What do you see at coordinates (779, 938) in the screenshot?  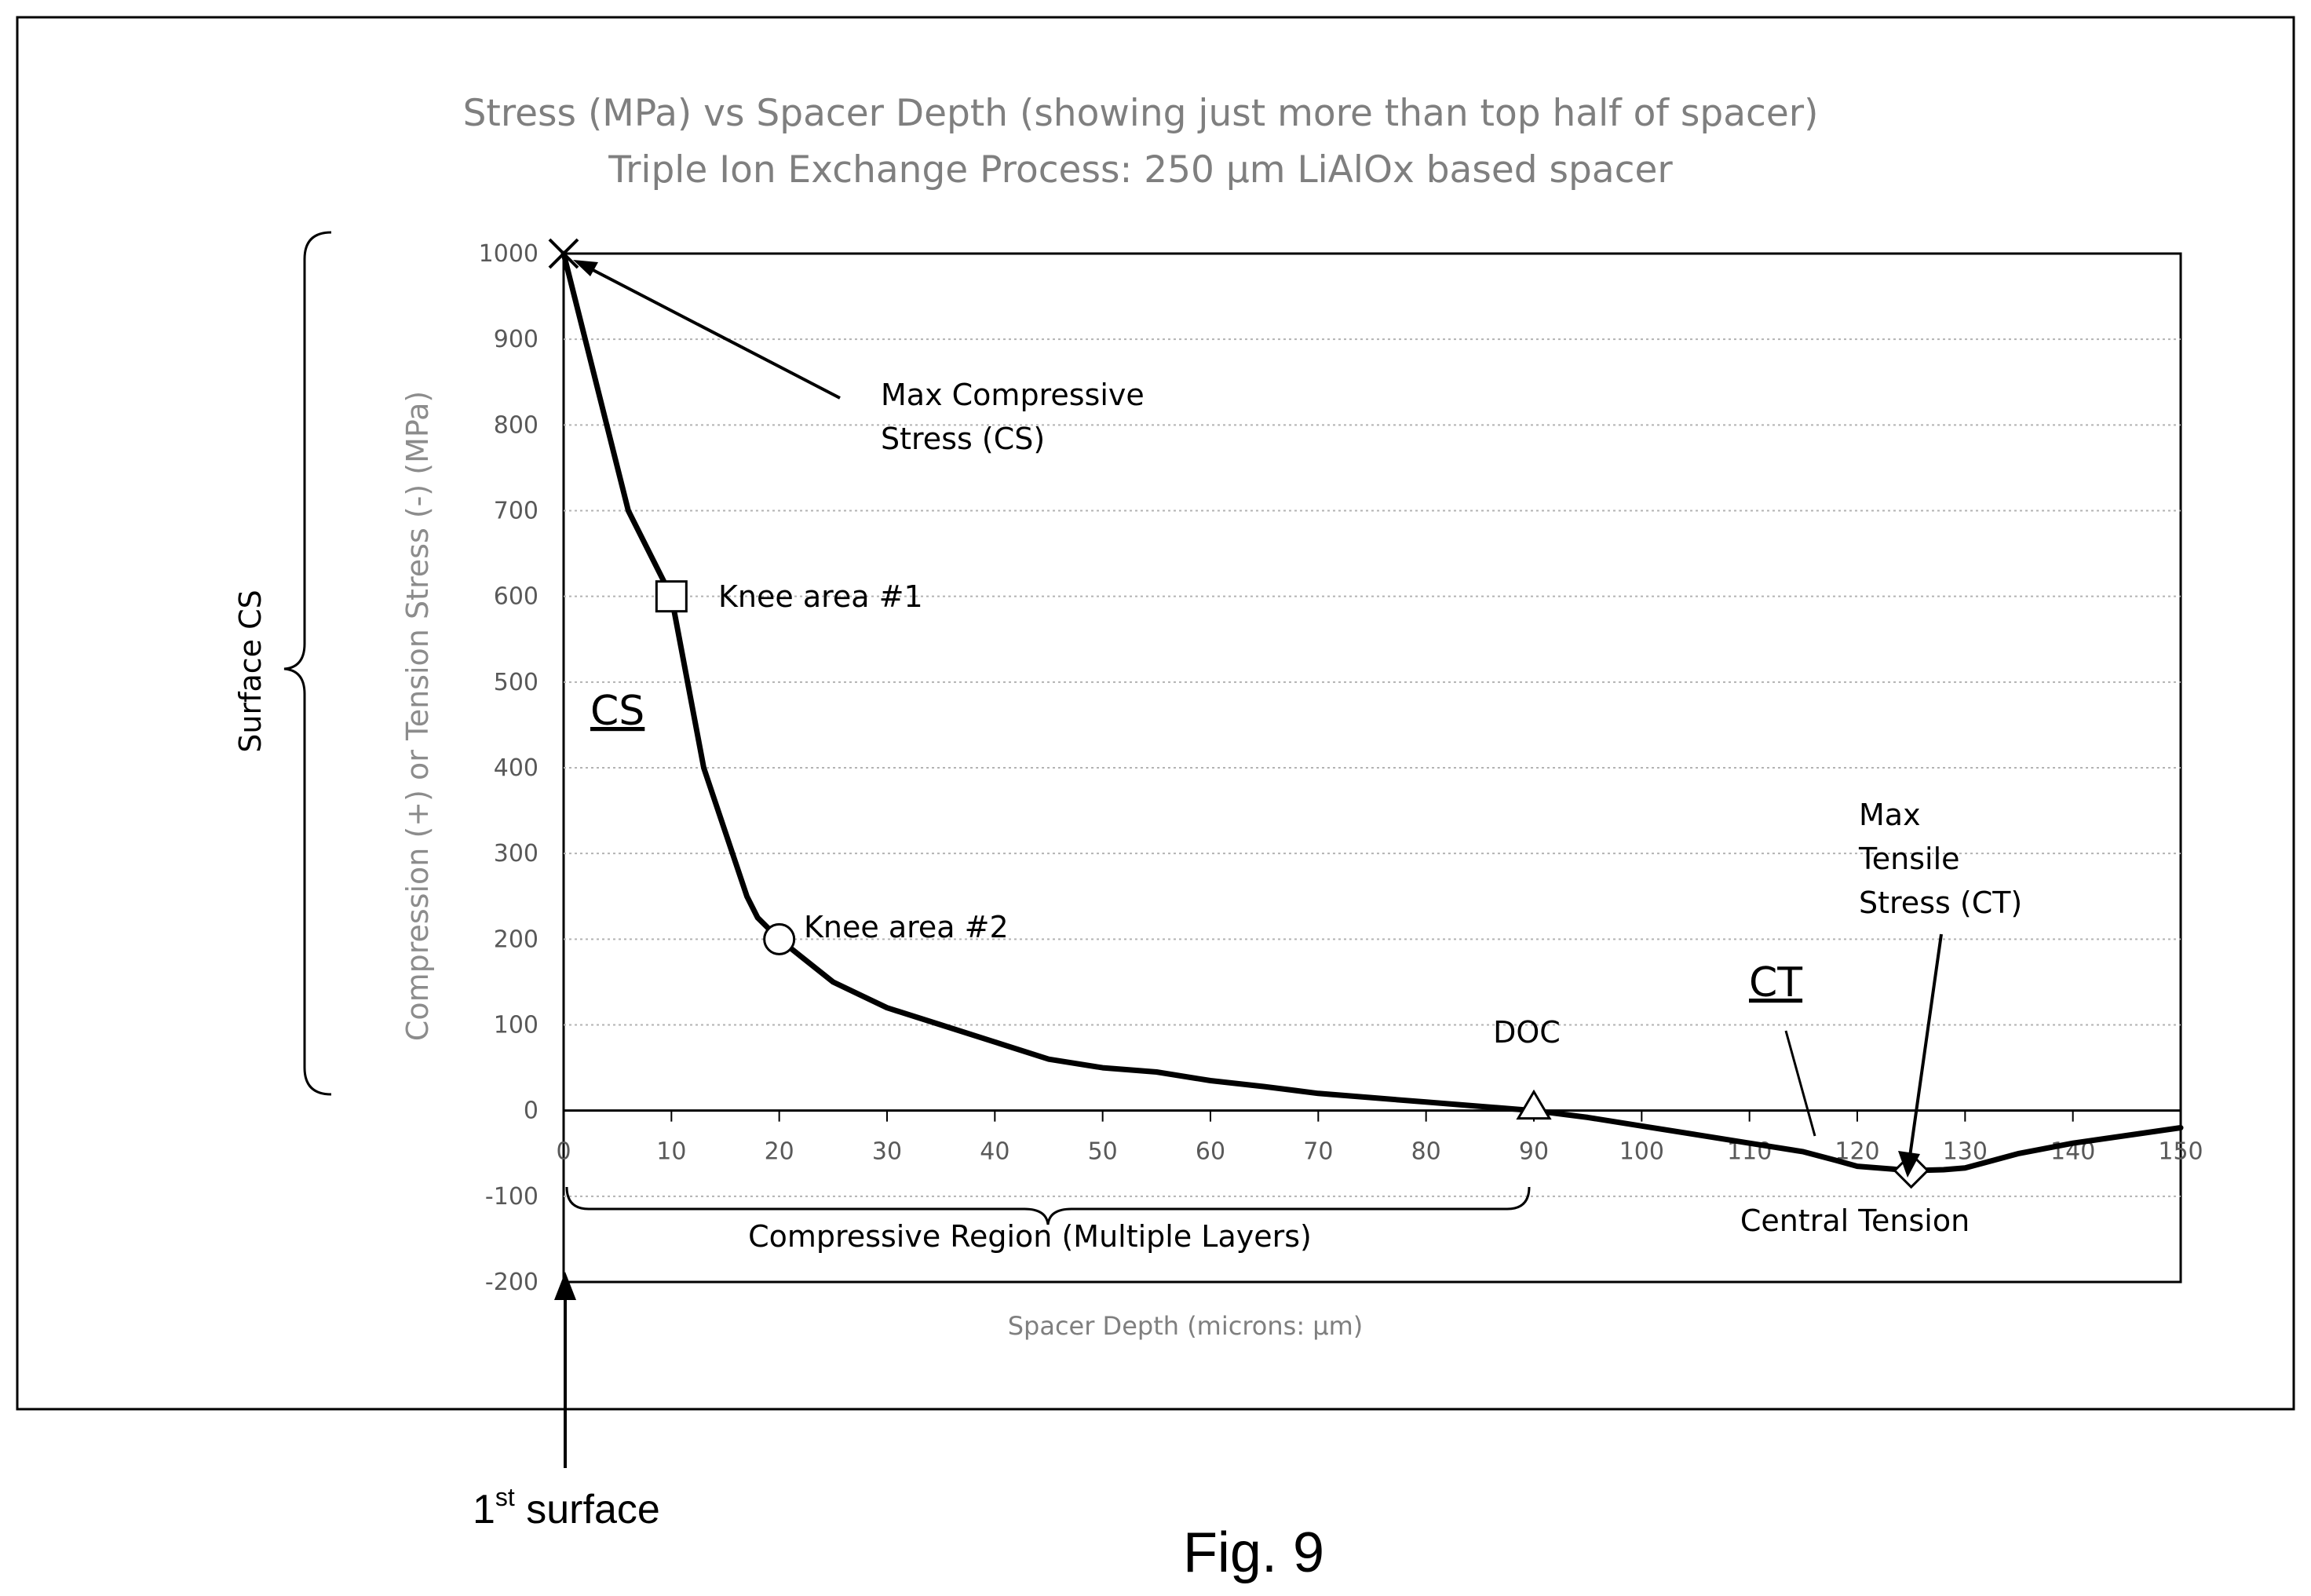 I see `marker-circle` at bounding box center [779, 938].